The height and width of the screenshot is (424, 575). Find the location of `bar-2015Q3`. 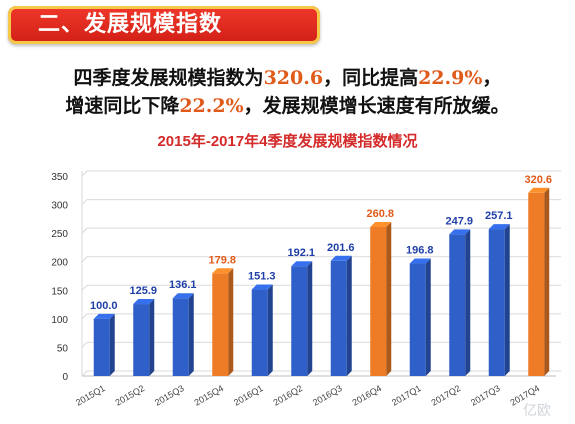

bar-2015Q3 is located at coordinates (183, 334).